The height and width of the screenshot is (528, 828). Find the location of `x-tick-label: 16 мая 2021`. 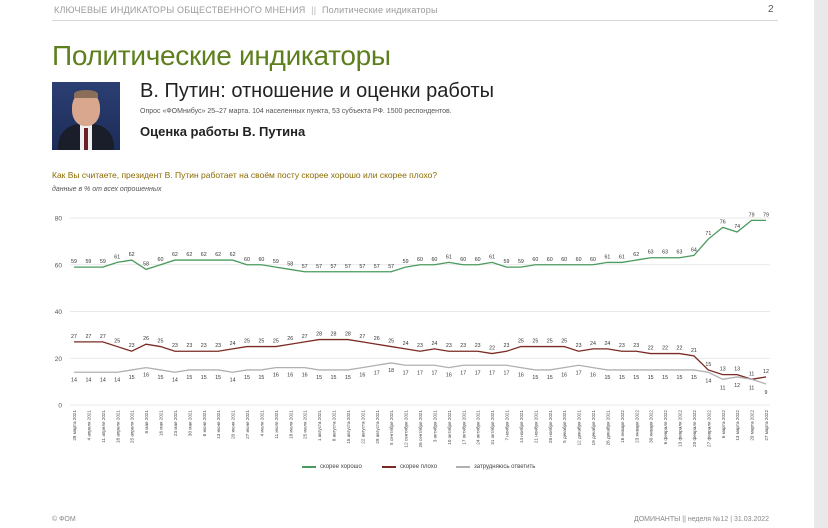

x-tick-label: 16 мая 2021 is located at coordinates (161, 423).